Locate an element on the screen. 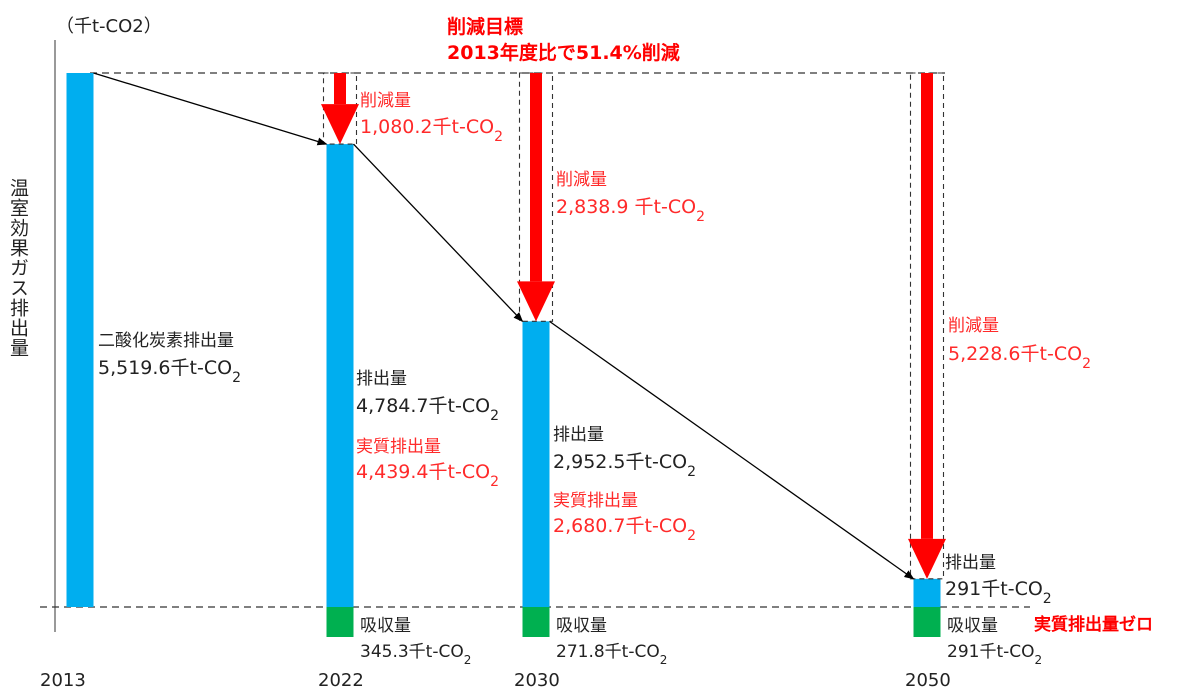 The image size is (1198, 690). reduction-value-2050: 5,228.6千t-CO2 is located at coordinates (1019, 357).